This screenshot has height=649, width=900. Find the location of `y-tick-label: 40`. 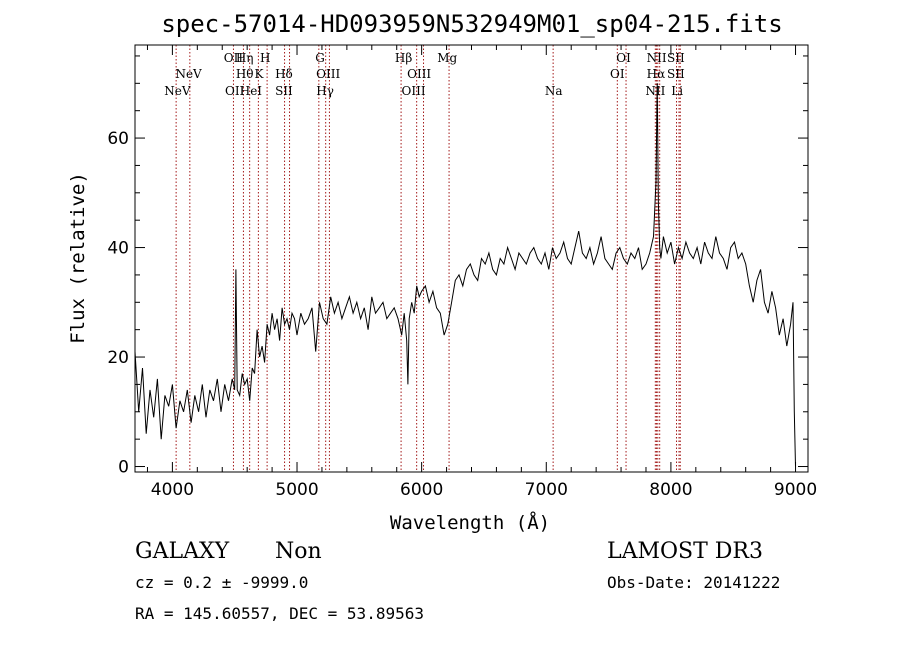

y-tick-label: 40 is located at coordinates (118, 249).